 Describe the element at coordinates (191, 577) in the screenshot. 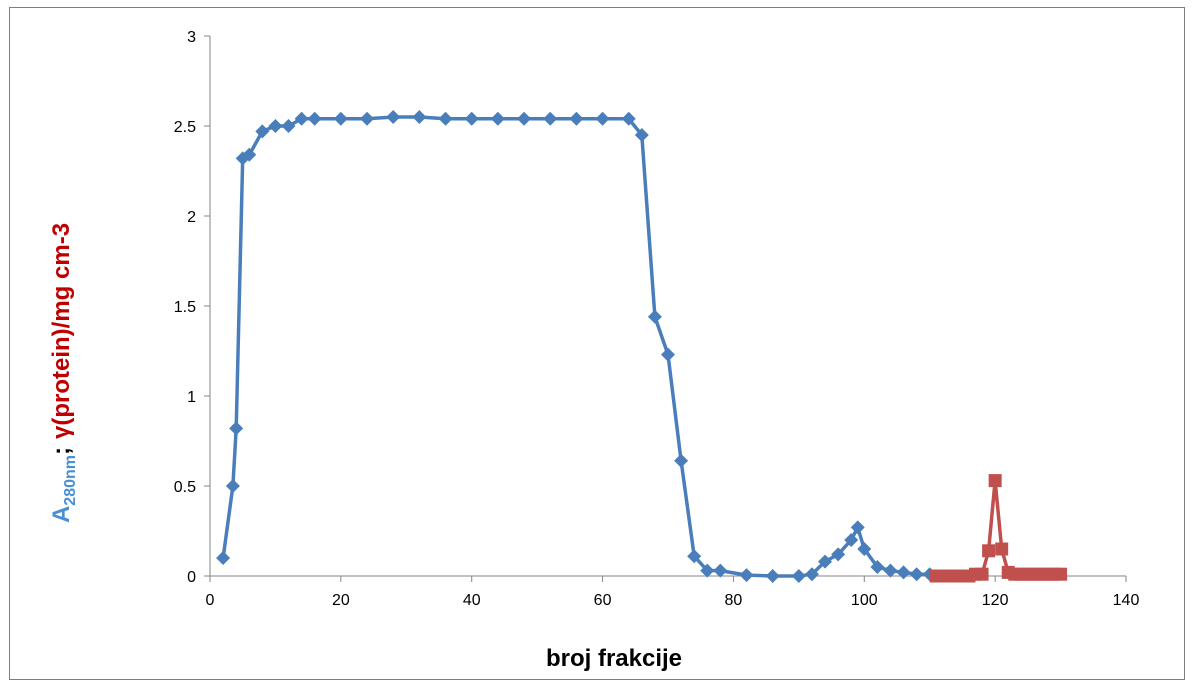

I see `y-tick-label: 0` at that location.